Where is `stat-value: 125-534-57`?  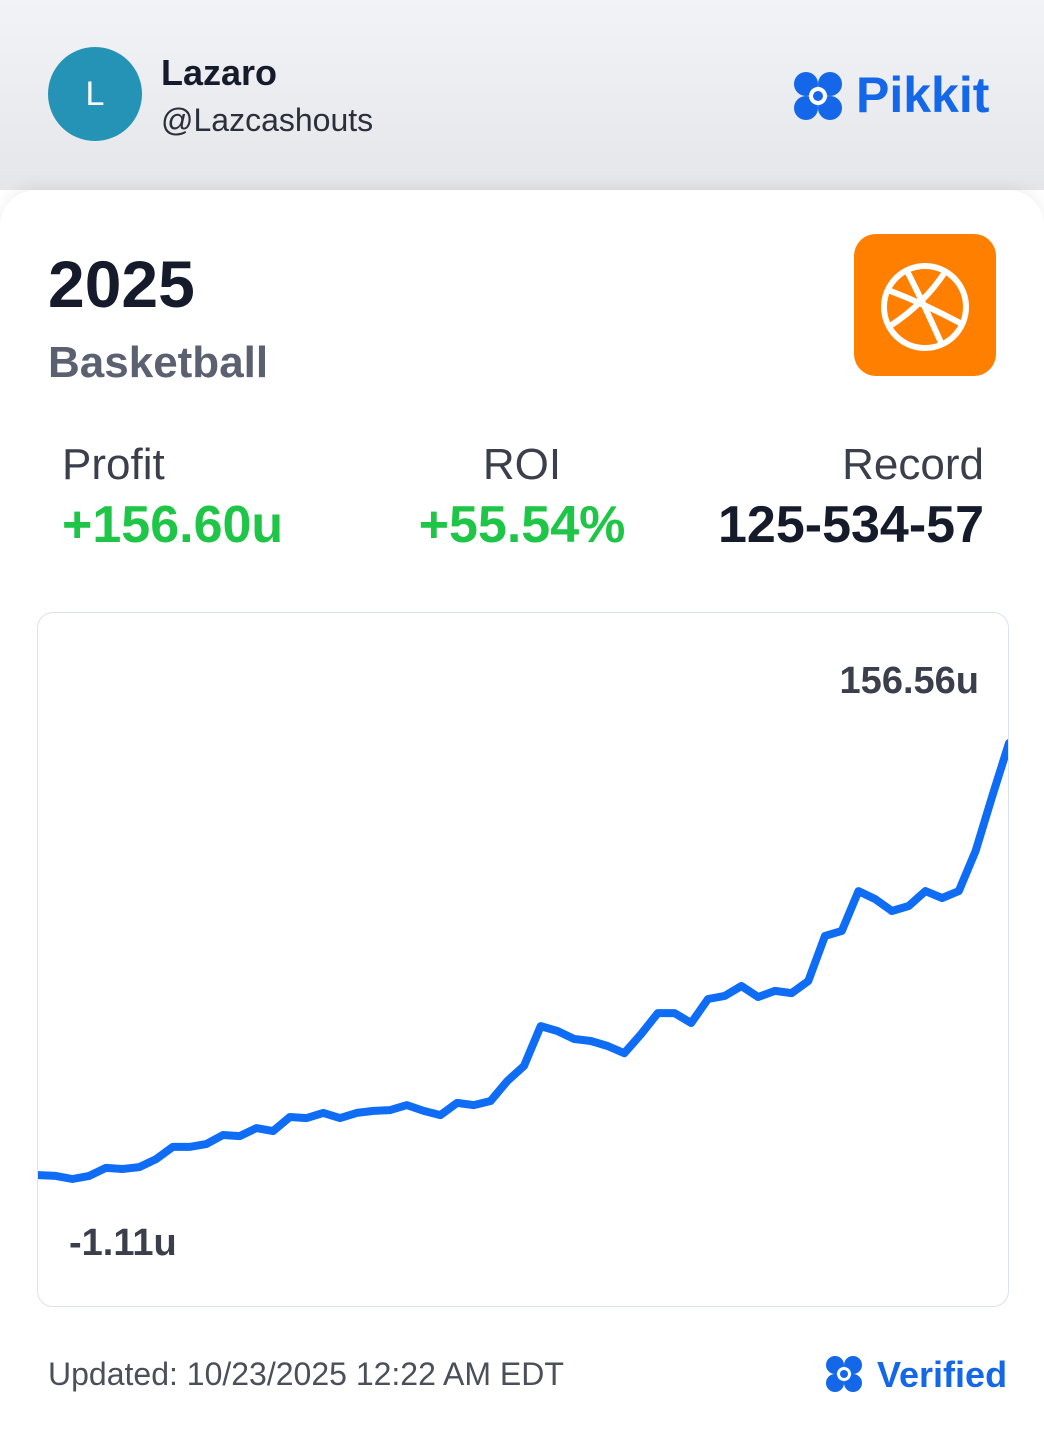
stat-value: 125-534-57 is located at coordinates (851, 525).